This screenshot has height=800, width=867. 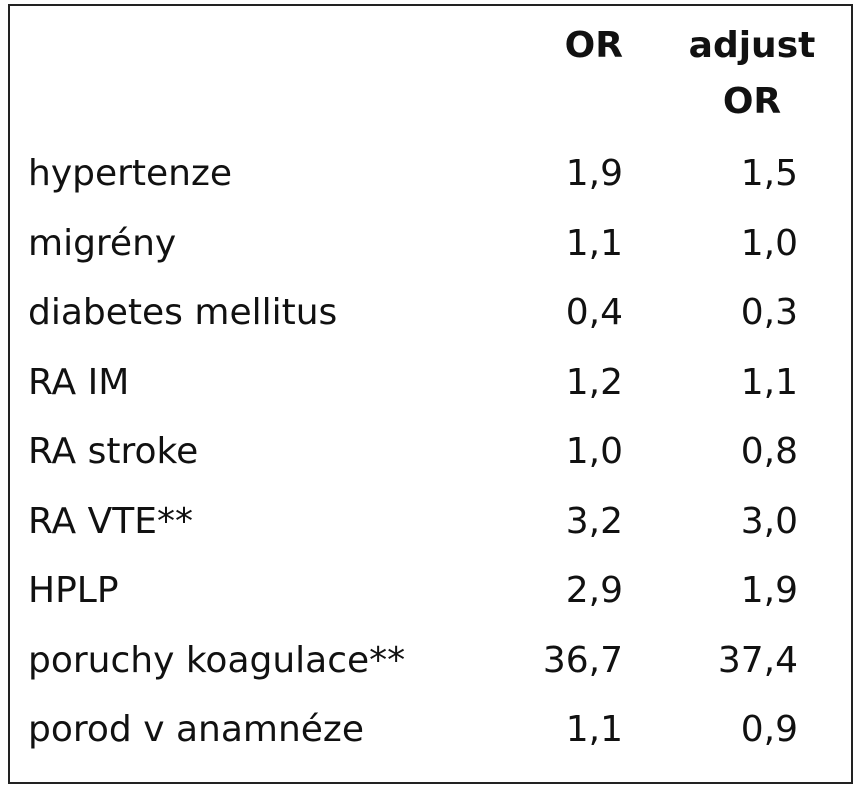 What do you see at coordinates (594, 382) in the screenshot?
I see `value-cell: 1,2` at bounding box center [594, 382].